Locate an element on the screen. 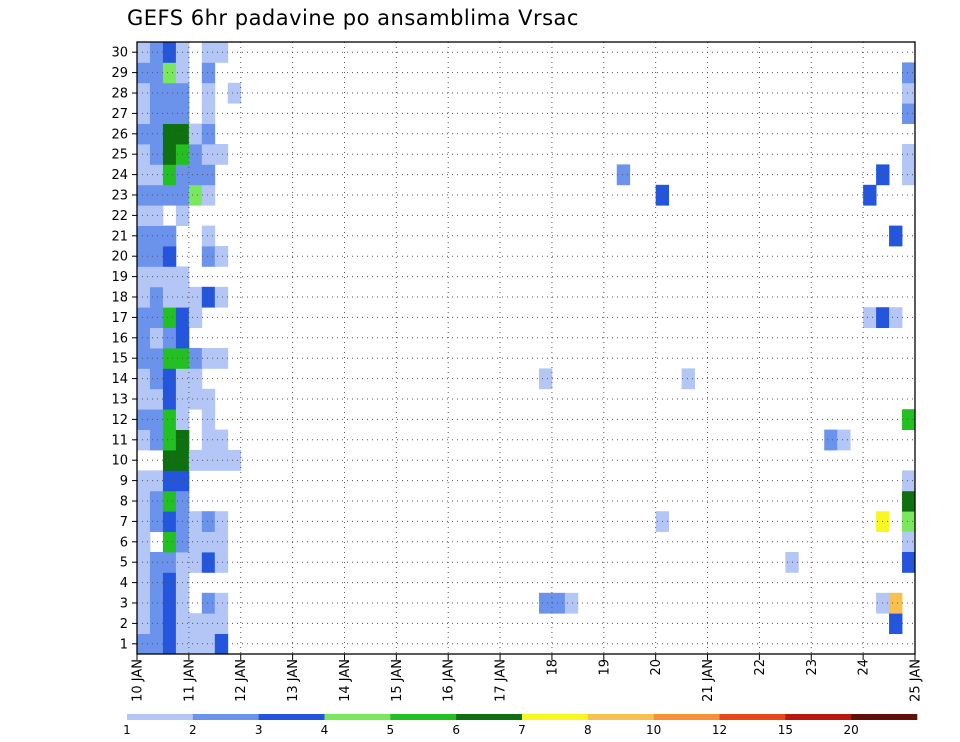 The image size is (960, 742). y-tick-label: 18 is located at coordinates (119, 298).